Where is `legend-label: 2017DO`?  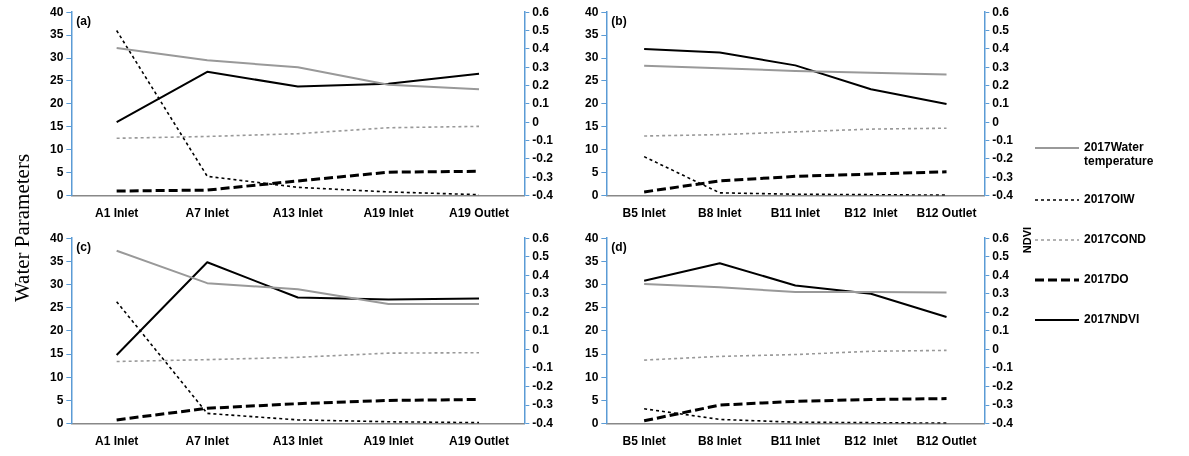
legend-label: 2017DO is located at coordinates (1107, 279).